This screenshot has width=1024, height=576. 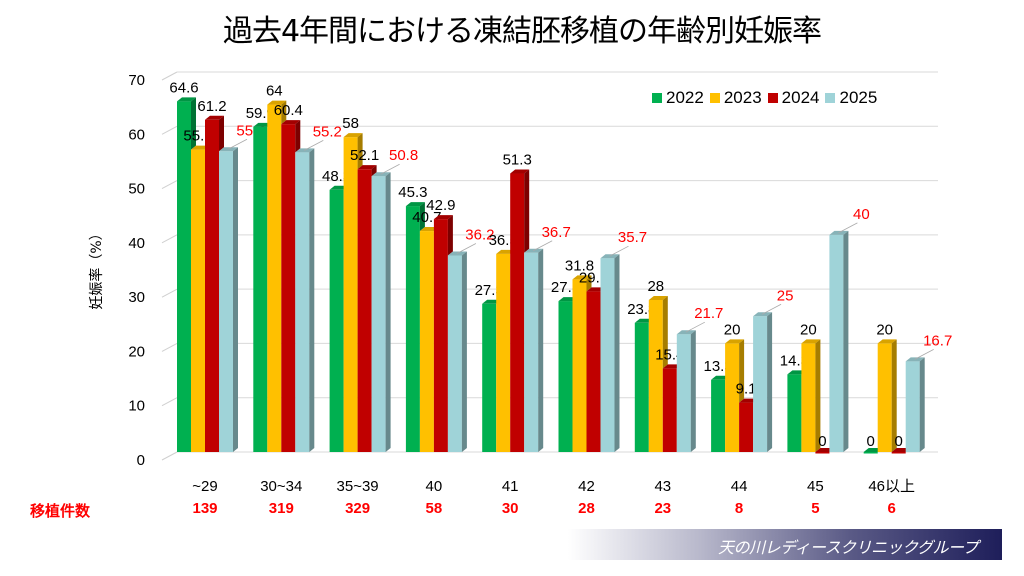 I want to click on data-label-2025: 55.2, so click(x=327, y=131).